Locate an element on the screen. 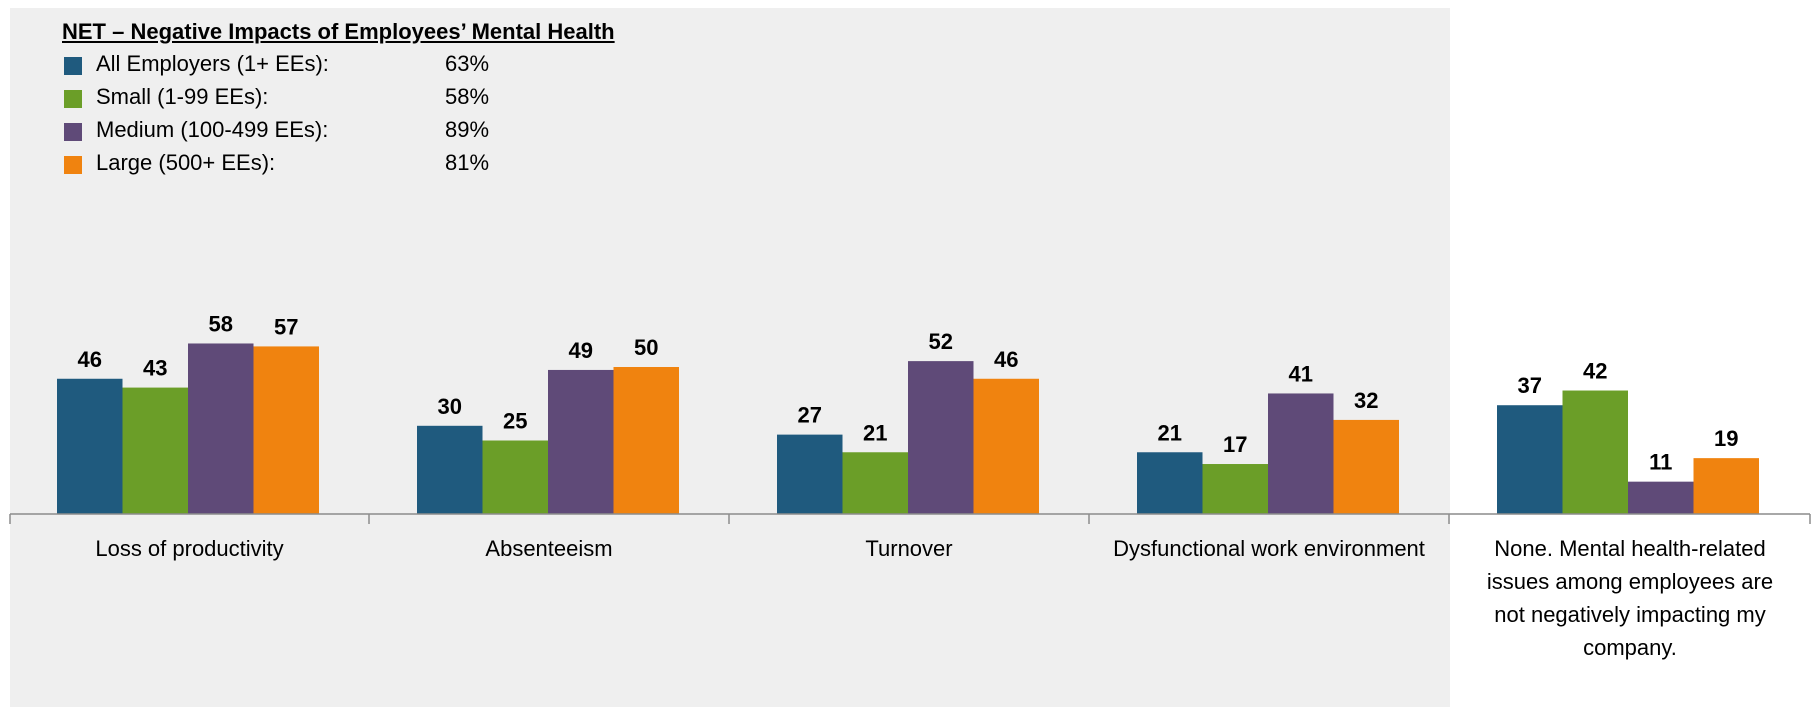 The width and height of the screenshot is (1812, 707). x-tick-label: Dysfunctional work environment is located at coordinates (1269, 548).